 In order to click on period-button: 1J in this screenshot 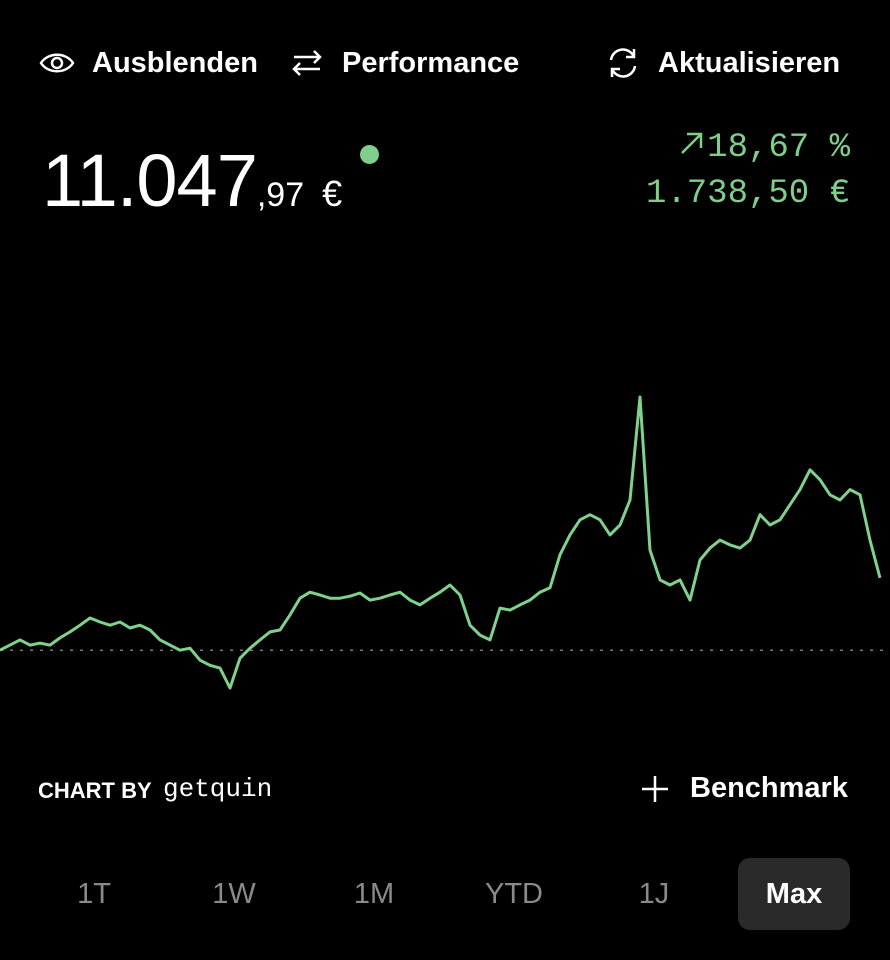, I will do `click(654, 894)`.